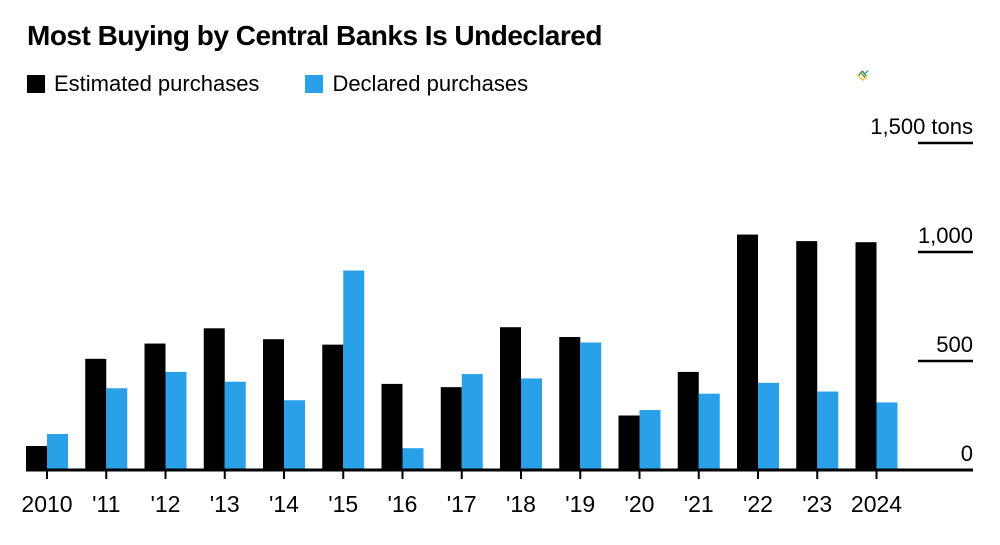  What do you see at coordinates (828, 430) in the screenshot?
I see `bar-declared-'23` at bounding box center [828, 430].